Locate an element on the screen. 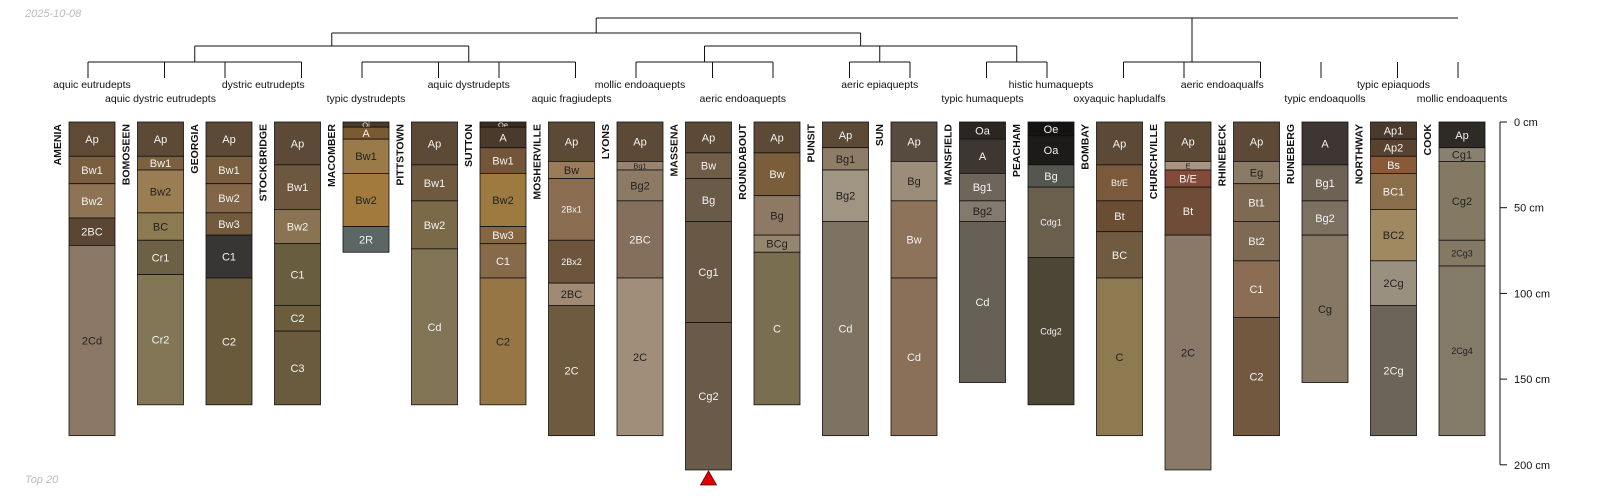 The image size is (1600, 500). horizon-label: Cg2 is located at coordinates (708, 397).